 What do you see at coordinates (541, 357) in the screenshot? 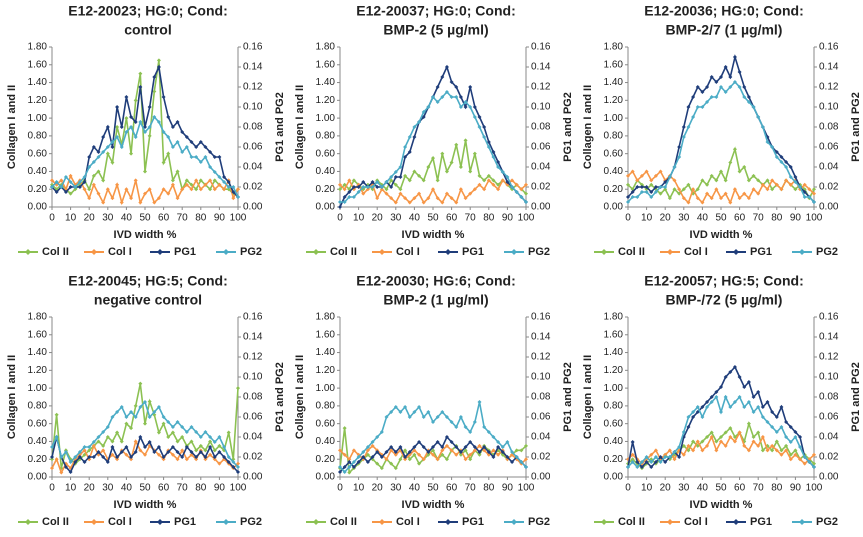
I see `y2-tick-label: 0.12` at bounding box center [541, 357].